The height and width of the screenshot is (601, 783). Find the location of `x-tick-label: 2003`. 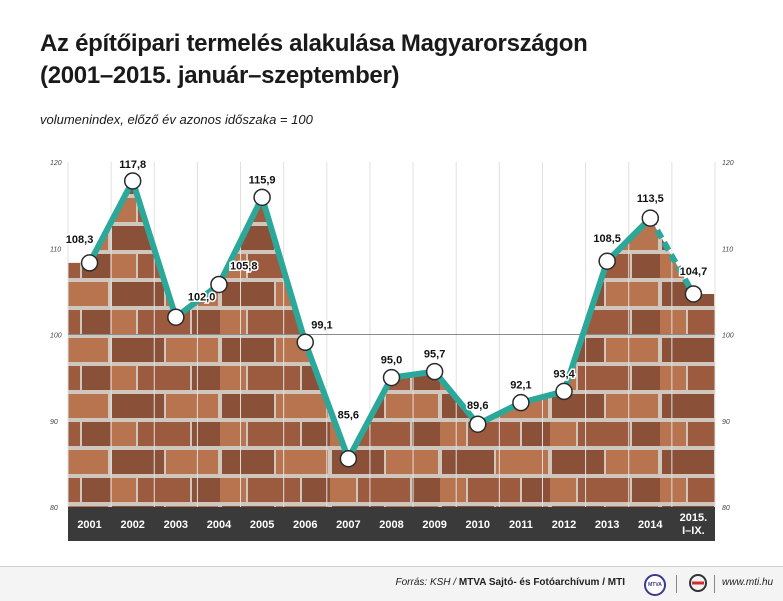

x-tick-label: 2003 is located at coordinates (176, 525).